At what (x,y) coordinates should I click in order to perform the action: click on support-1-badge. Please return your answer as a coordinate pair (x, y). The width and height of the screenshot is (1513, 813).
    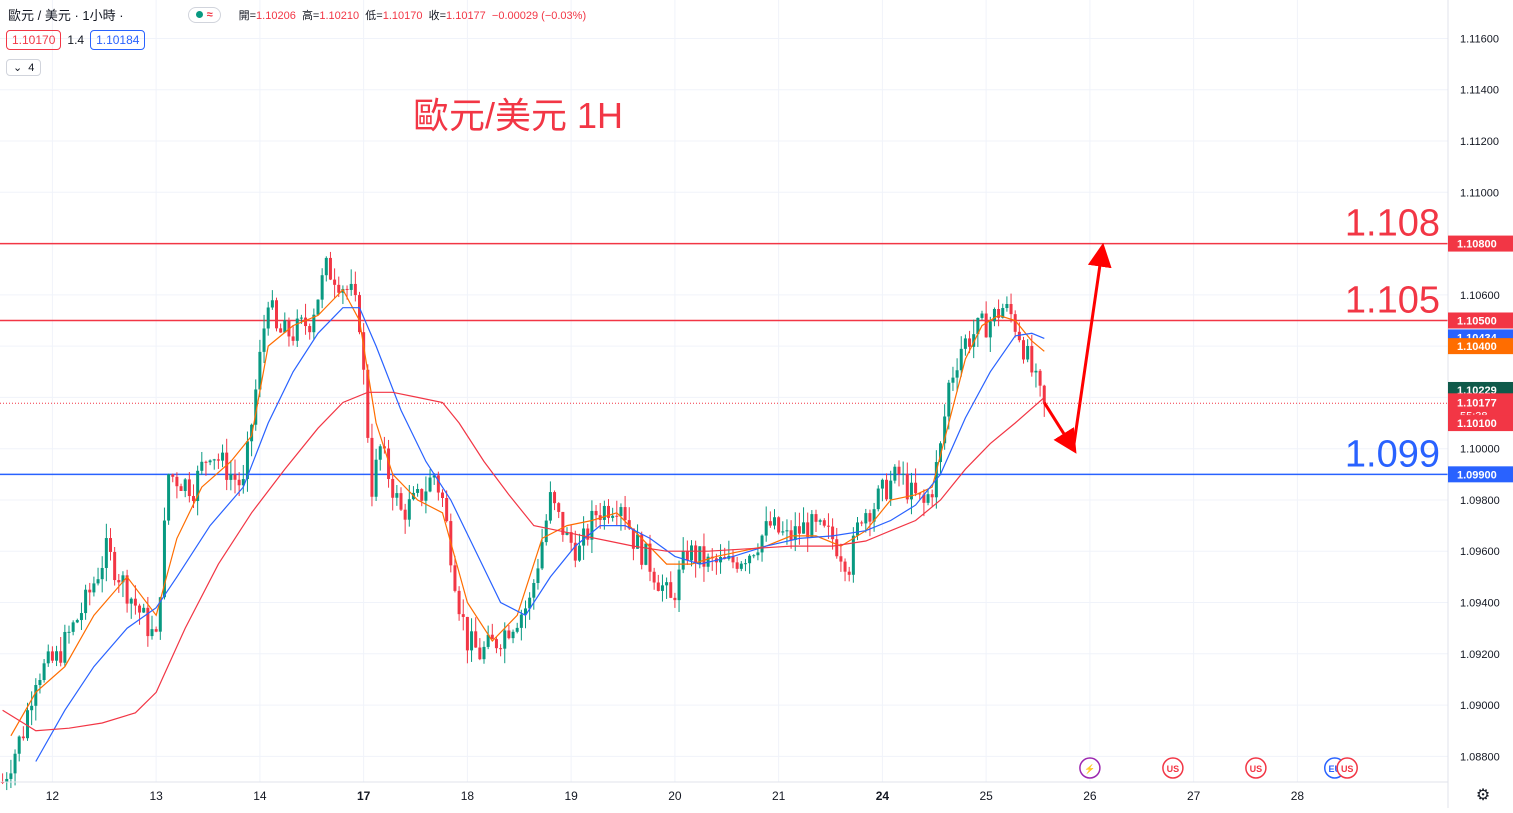
    Looking at the image, I should click on (1480, 474).